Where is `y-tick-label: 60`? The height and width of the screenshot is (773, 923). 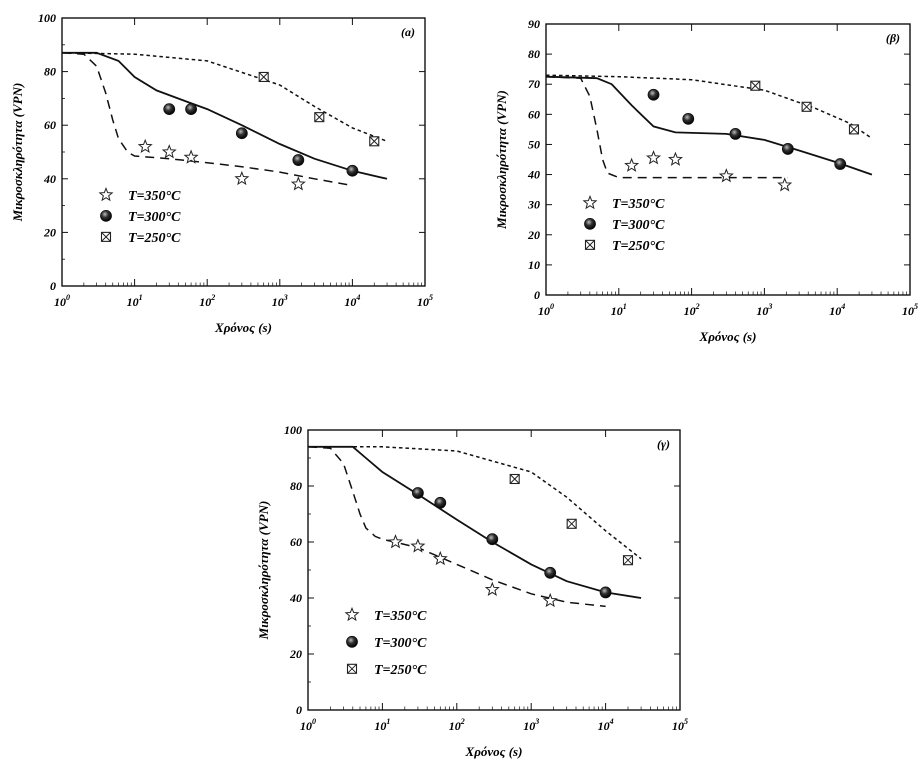 y-tick-label: 60 is located at coordinates (296, 542).